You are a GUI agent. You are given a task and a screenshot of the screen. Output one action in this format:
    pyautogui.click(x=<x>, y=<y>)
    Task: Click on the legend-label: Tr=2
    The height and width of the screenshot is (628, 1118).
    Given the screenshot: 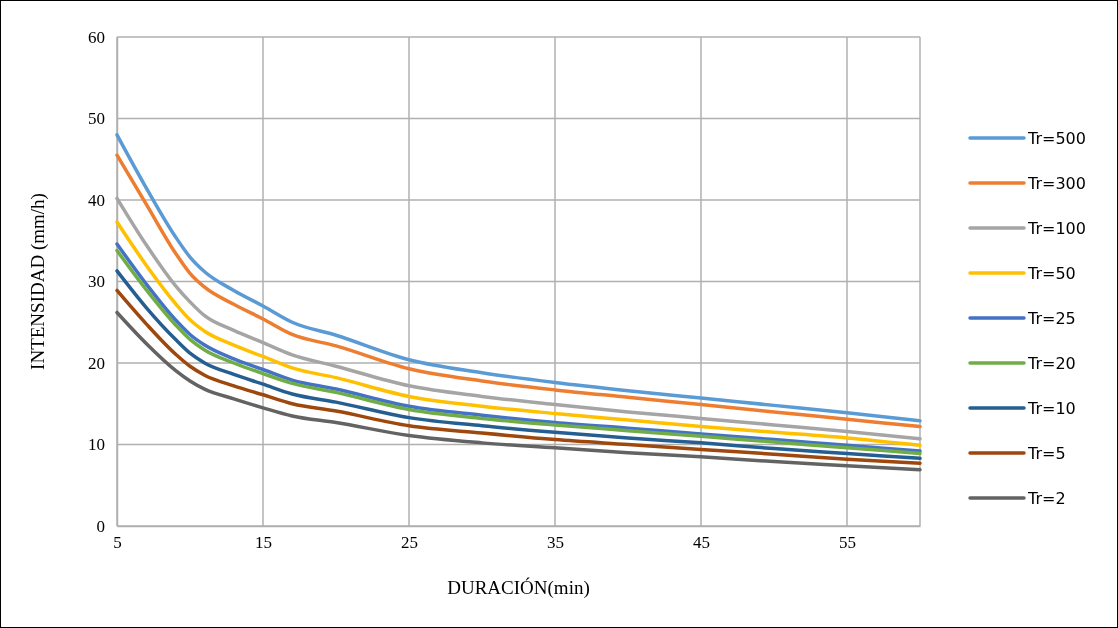 What is the action you would take?
    pyautogui.click(x=1046, y=498)
    